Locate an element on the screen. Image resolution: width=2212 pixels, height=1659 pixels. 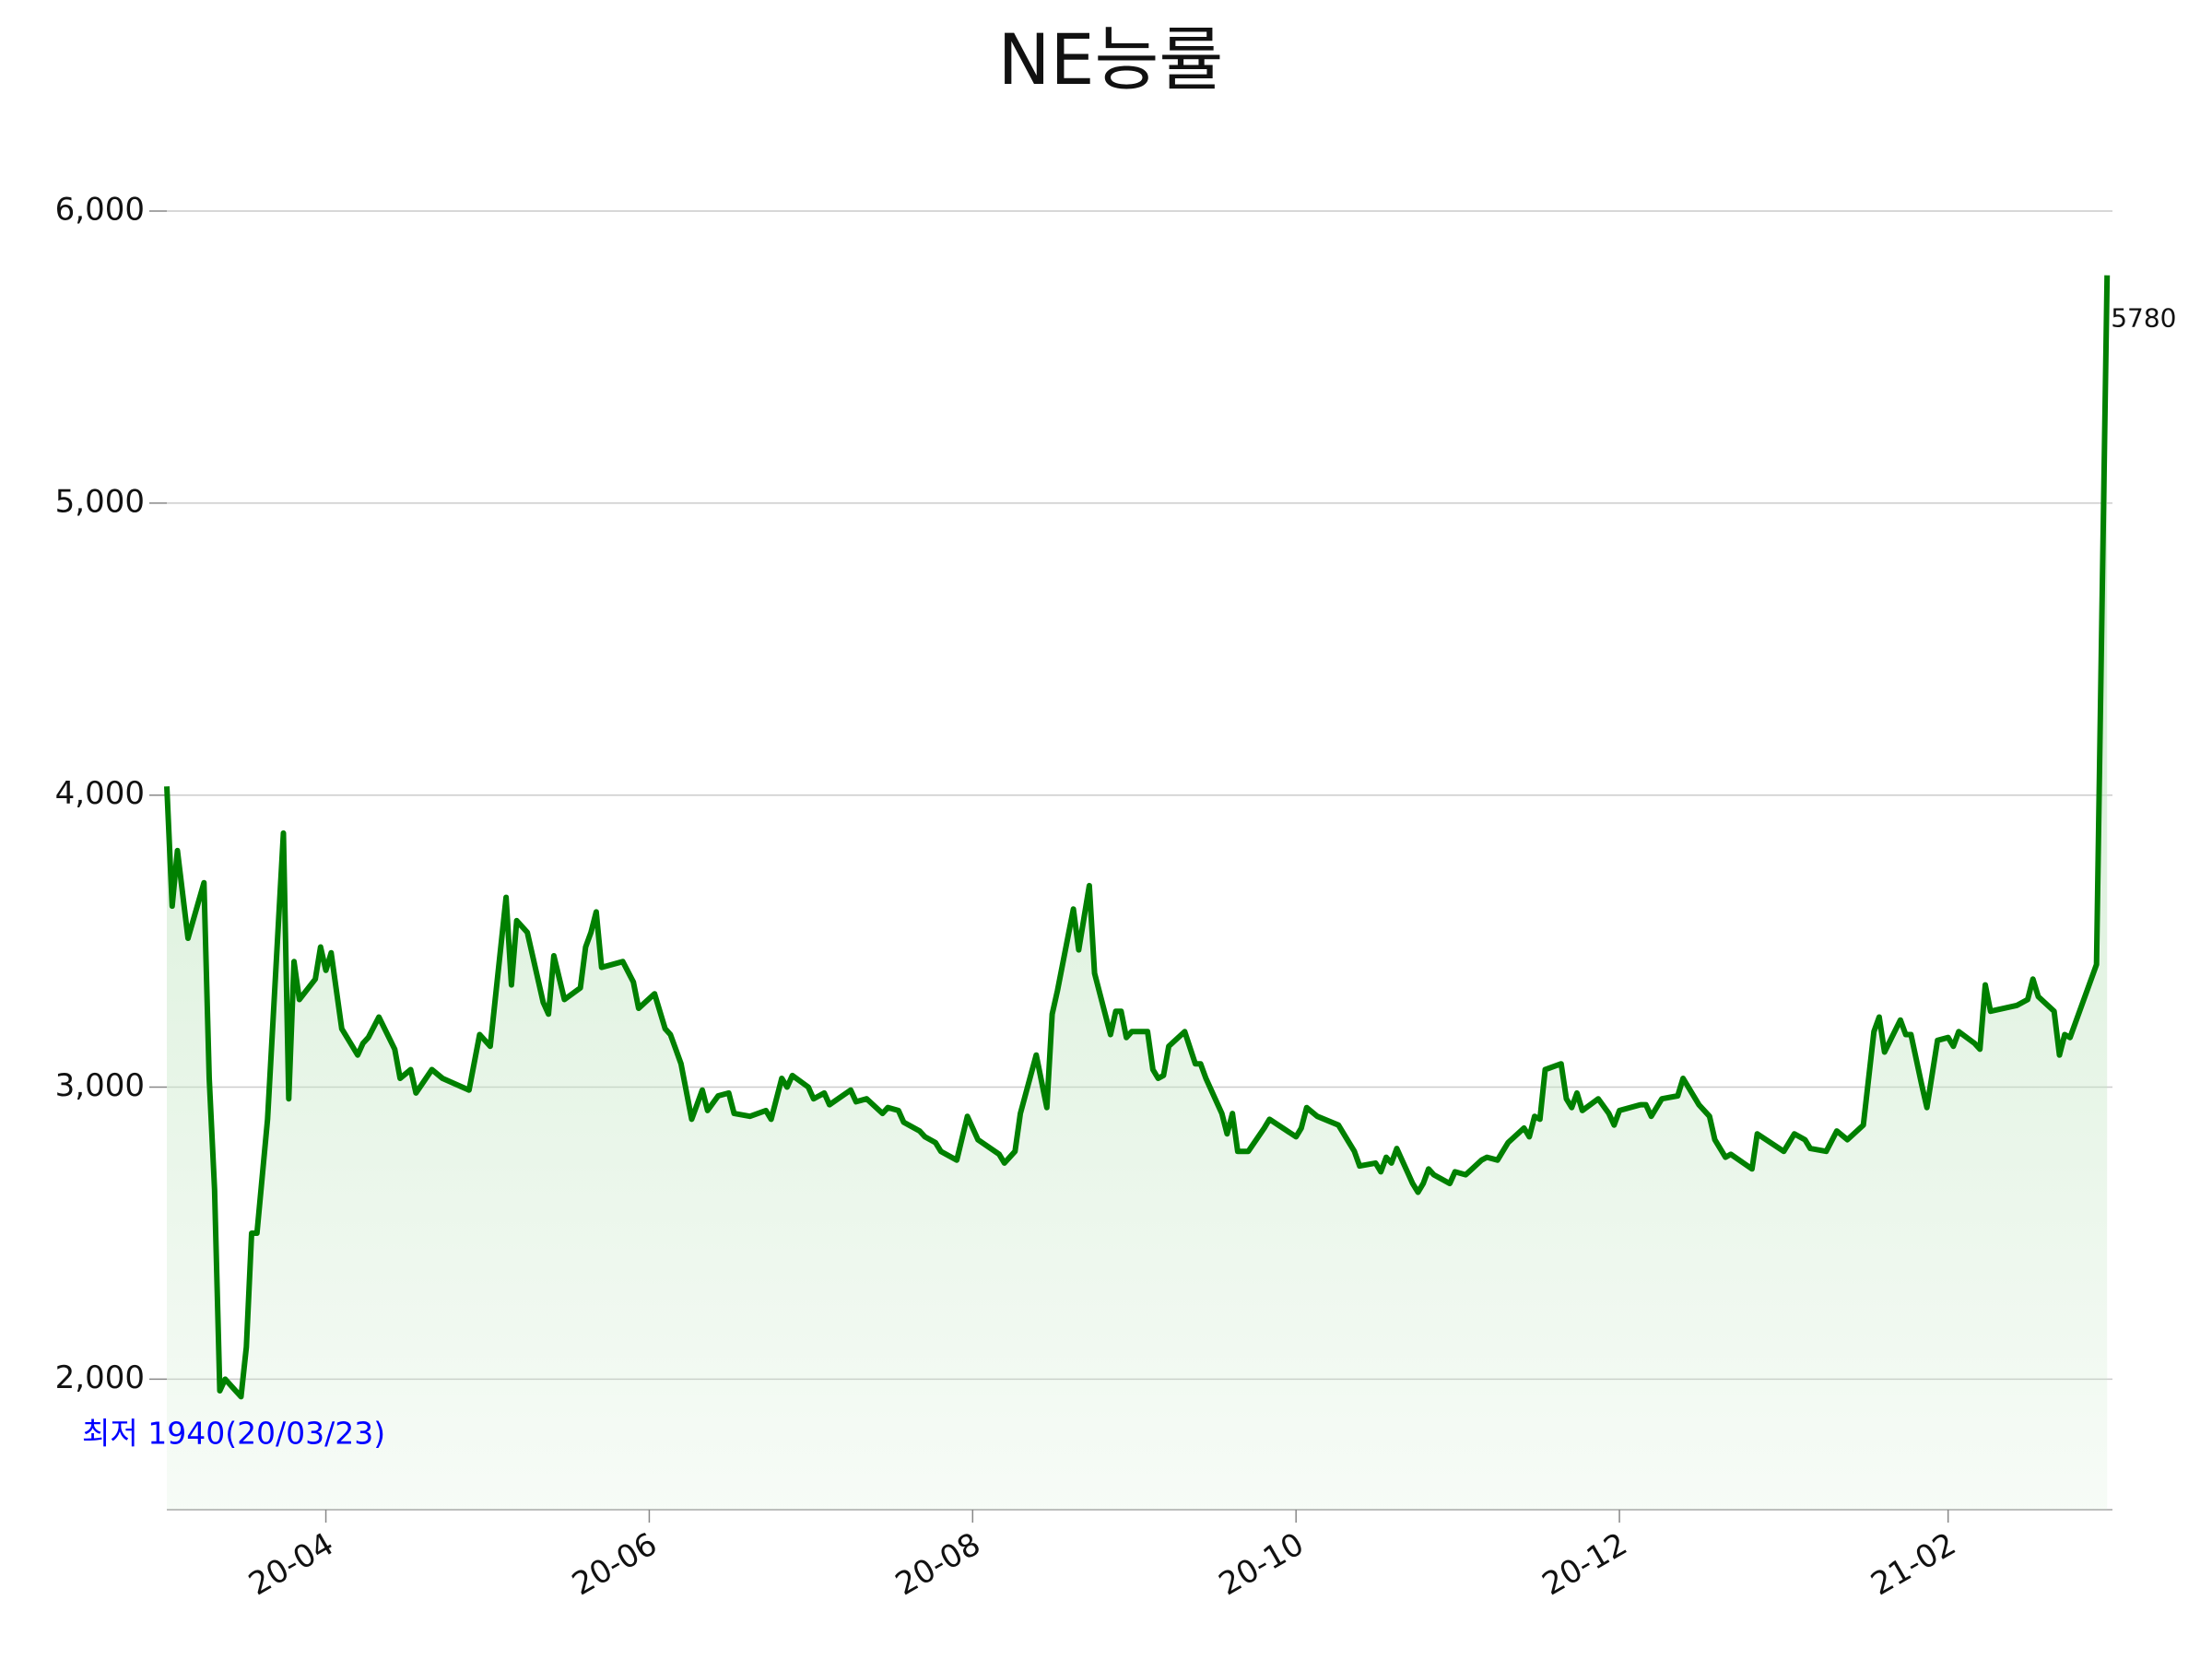
x-tick-label: 20-04 is located at coordinates (291, 1564).